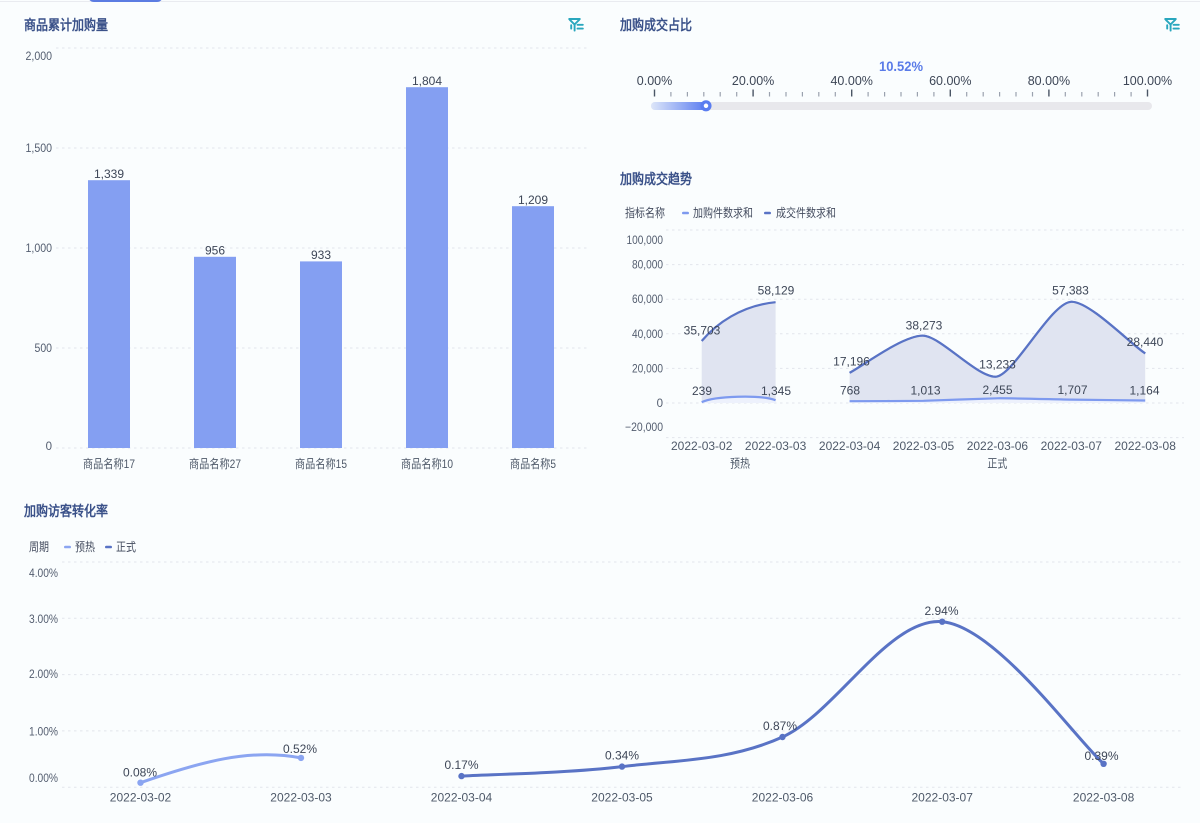 The width and height of the screenshot is (1200, 823). What do you see at coordinates (109, 463) in the screenshot?
I see `svg-text: 商品名称17` at bounding box center [109, 463].